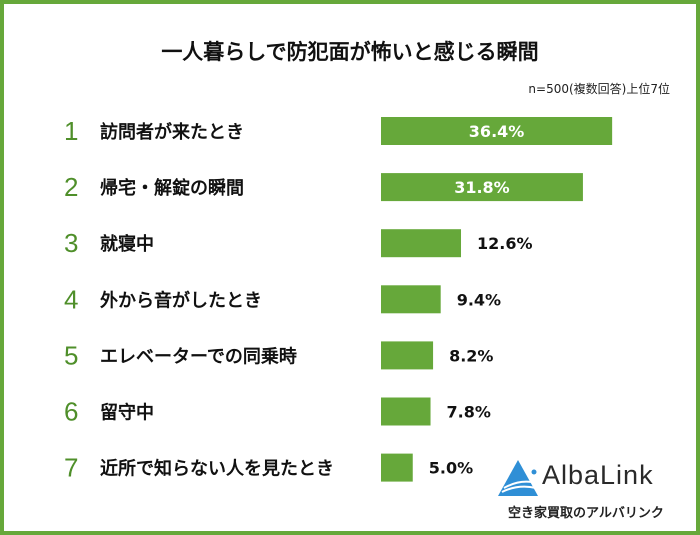 This screenshot has height=535, width=700. What do you see at coordinates (586, 513) in the screenshot?
I see `logo-tagline: 空き家買取のアルバリンク` at bounding box center [586, 513].